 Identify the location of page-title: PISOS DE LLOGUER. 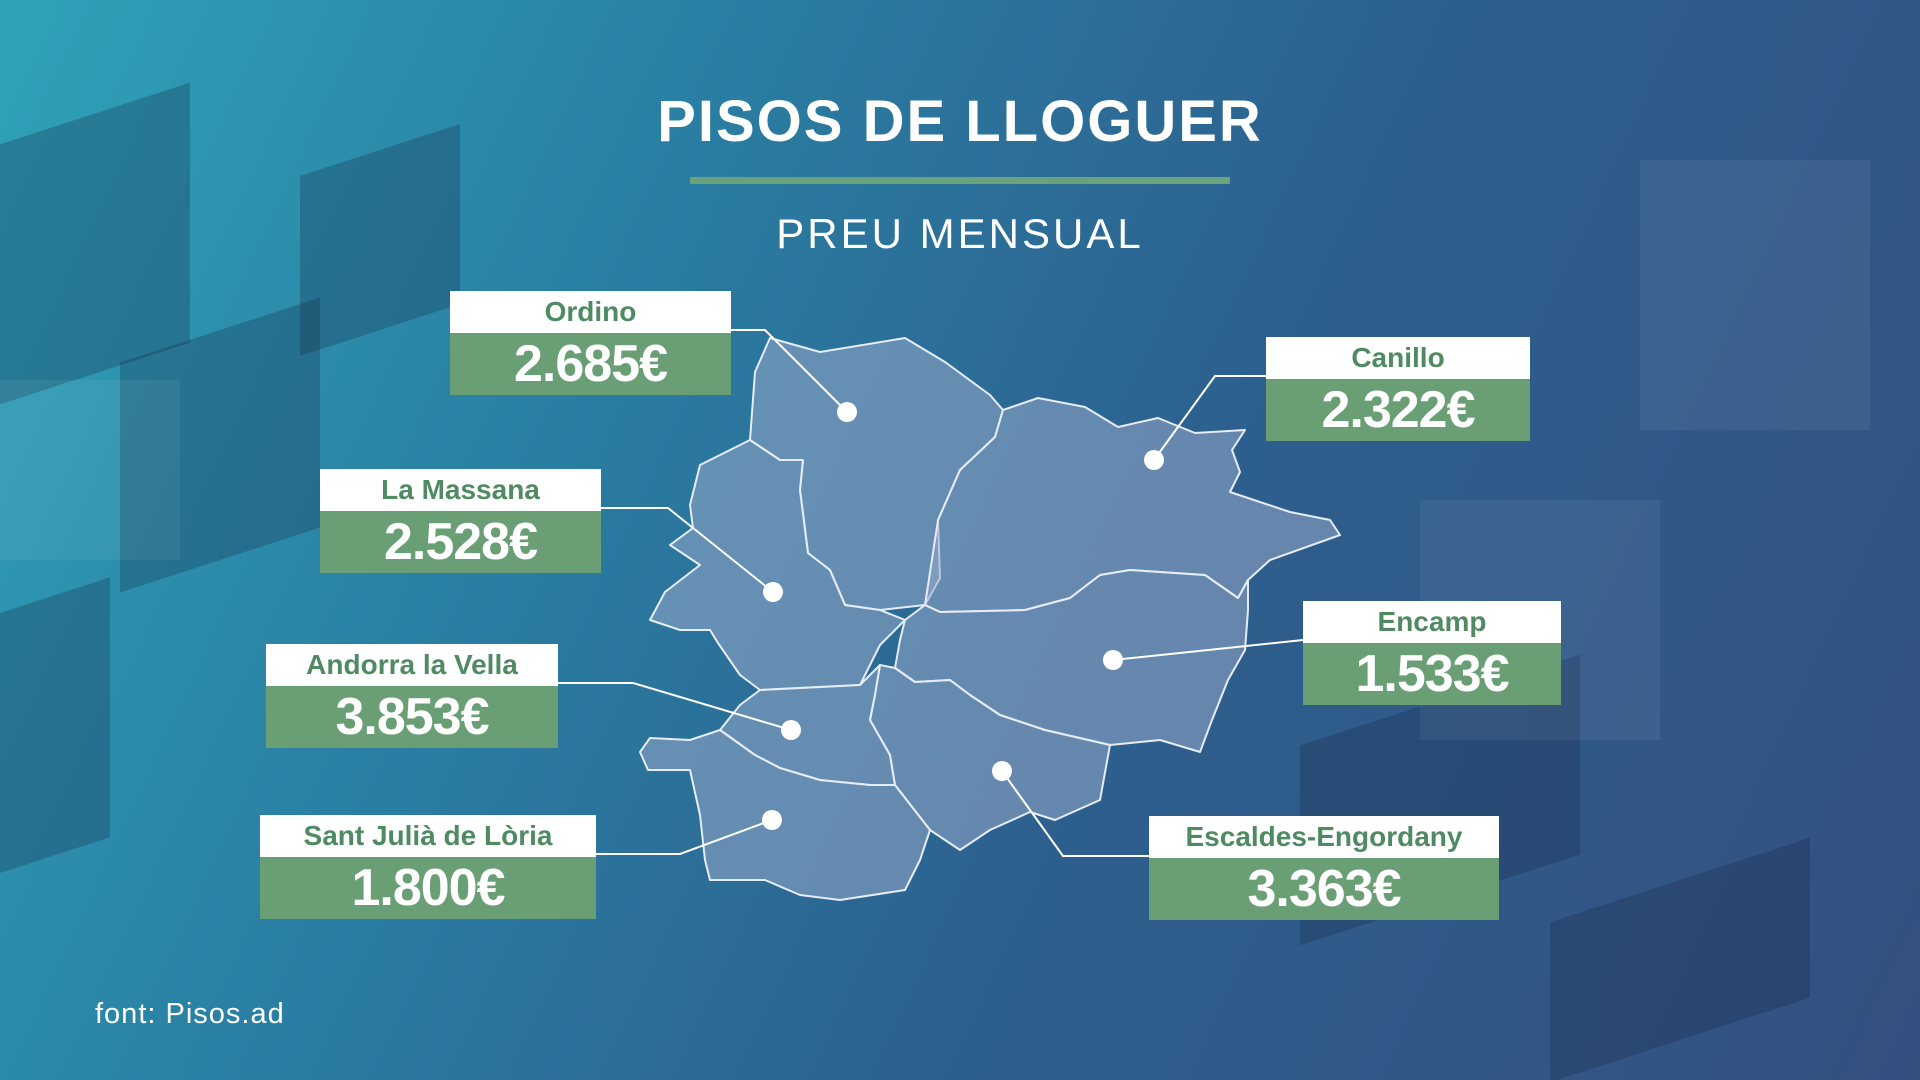
(960, 121).